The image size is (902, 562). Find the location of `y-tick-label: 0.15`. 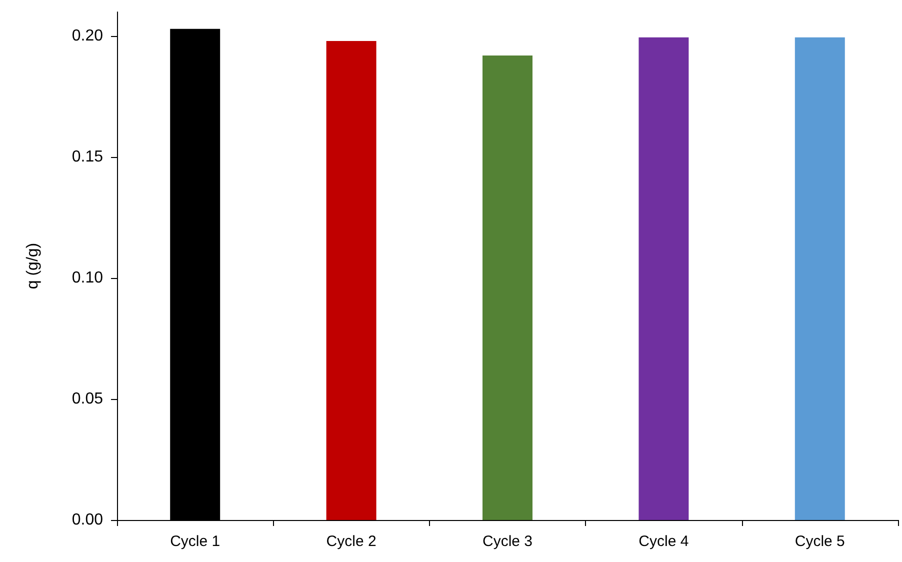

y-tick-label: 0.15 is located at coordinates (88, 157).